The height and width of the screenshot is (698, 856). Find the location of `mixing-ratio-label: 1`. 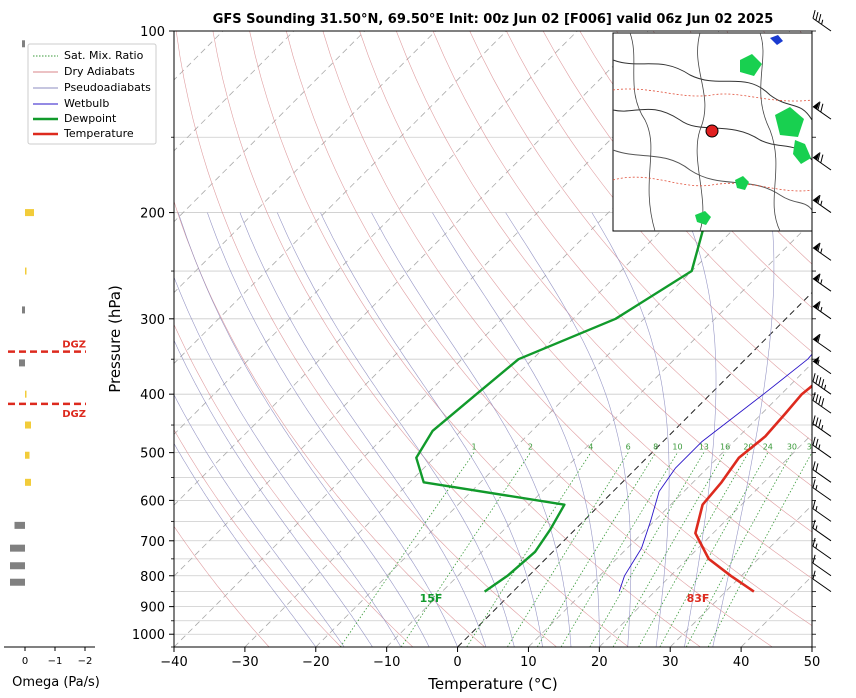

mixing-ratio-label: 1 is located at coordinates (473, 447).